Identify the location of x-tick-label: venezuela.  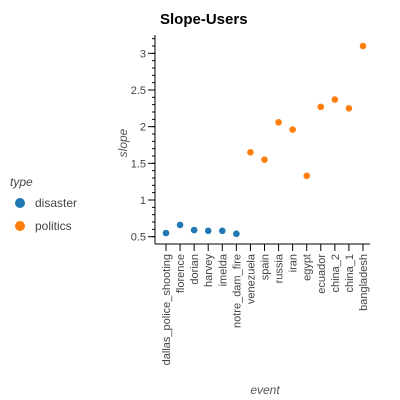
(251, 278).